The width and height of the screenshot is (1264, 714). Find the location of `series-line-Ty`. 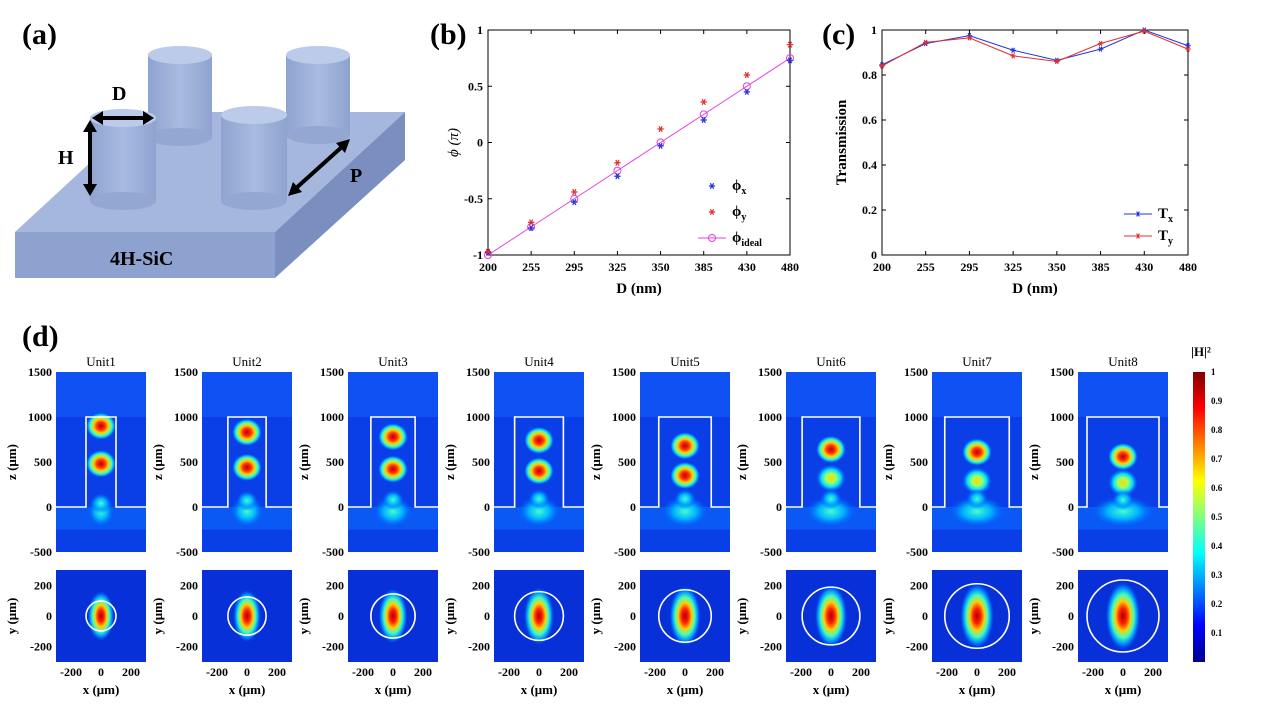

series-line-Ty is located at coordinates (1035, 48).